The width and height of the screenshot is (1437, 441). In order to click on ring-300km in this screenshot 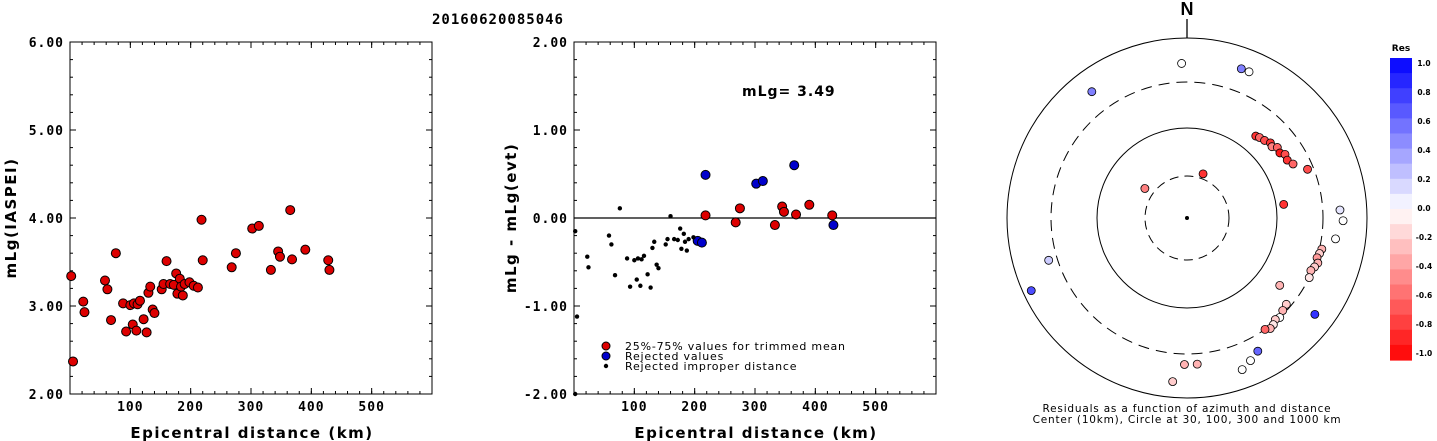, I will do `click(1187, 218)`.